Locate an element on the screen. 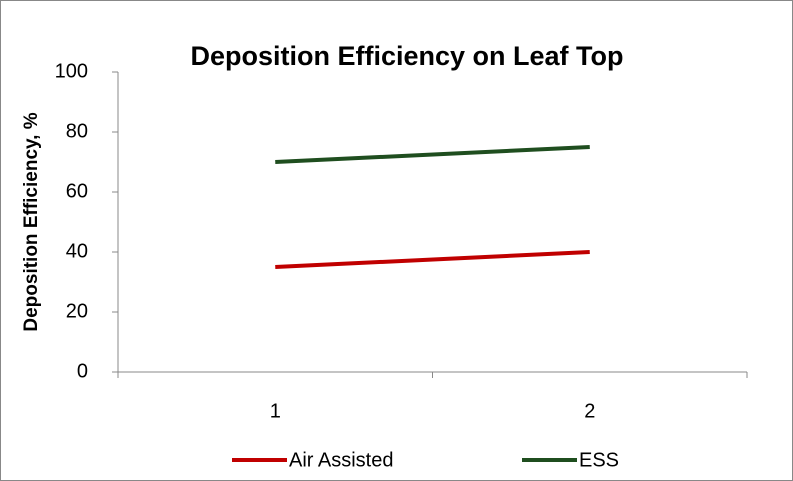 This screenshot has width=793, height=481. y-tick-label: 80 is located at coordinates (77, 131).